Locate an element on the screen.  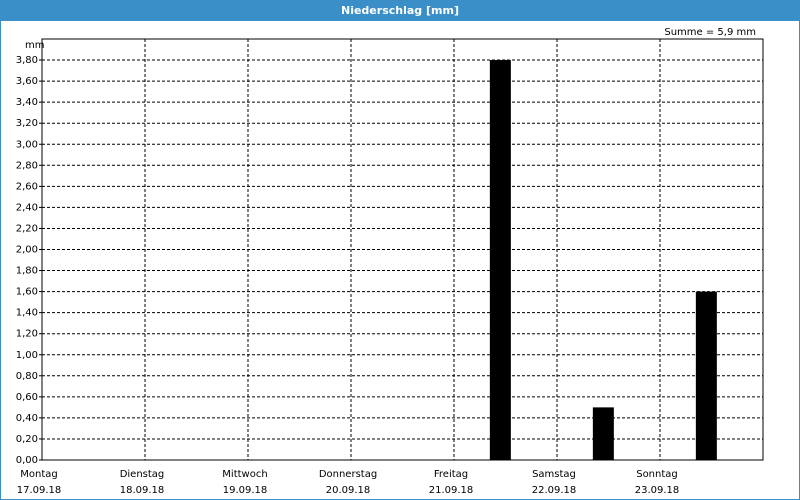
x-date-label: 22.09.18 is located at coordinates (554, 490).